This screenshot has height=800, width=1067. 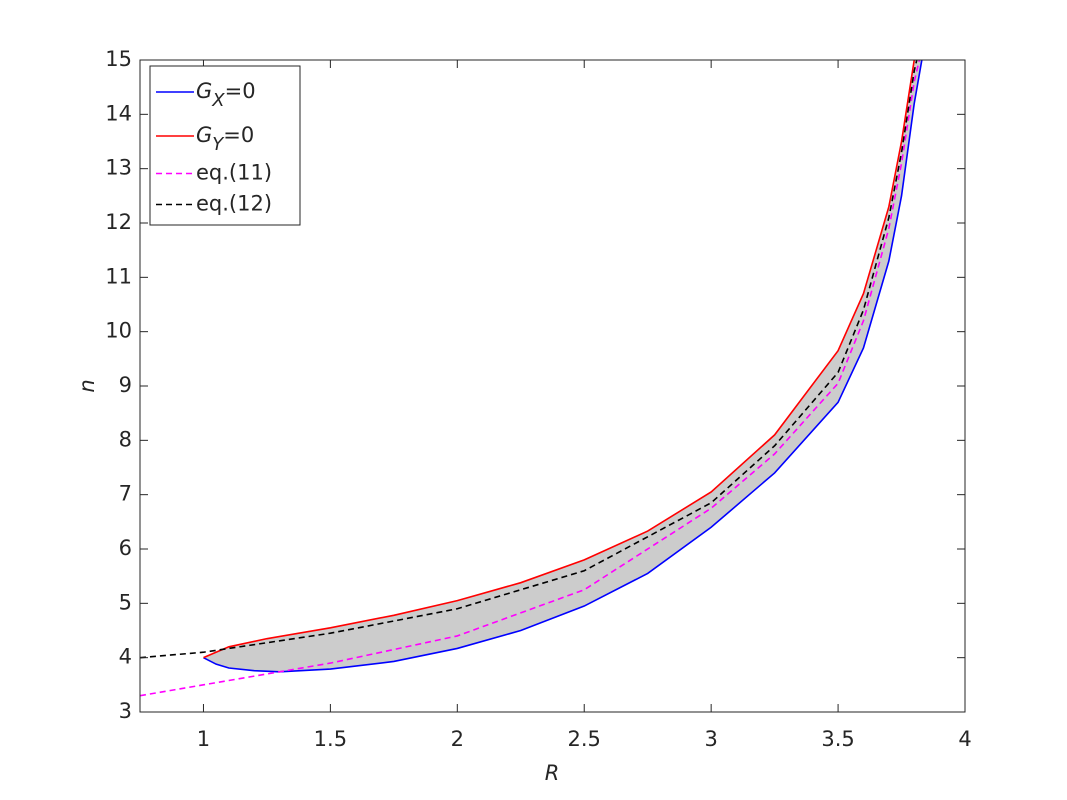 I want to click on y-tick-label: 3, so click(x=125, y=711).